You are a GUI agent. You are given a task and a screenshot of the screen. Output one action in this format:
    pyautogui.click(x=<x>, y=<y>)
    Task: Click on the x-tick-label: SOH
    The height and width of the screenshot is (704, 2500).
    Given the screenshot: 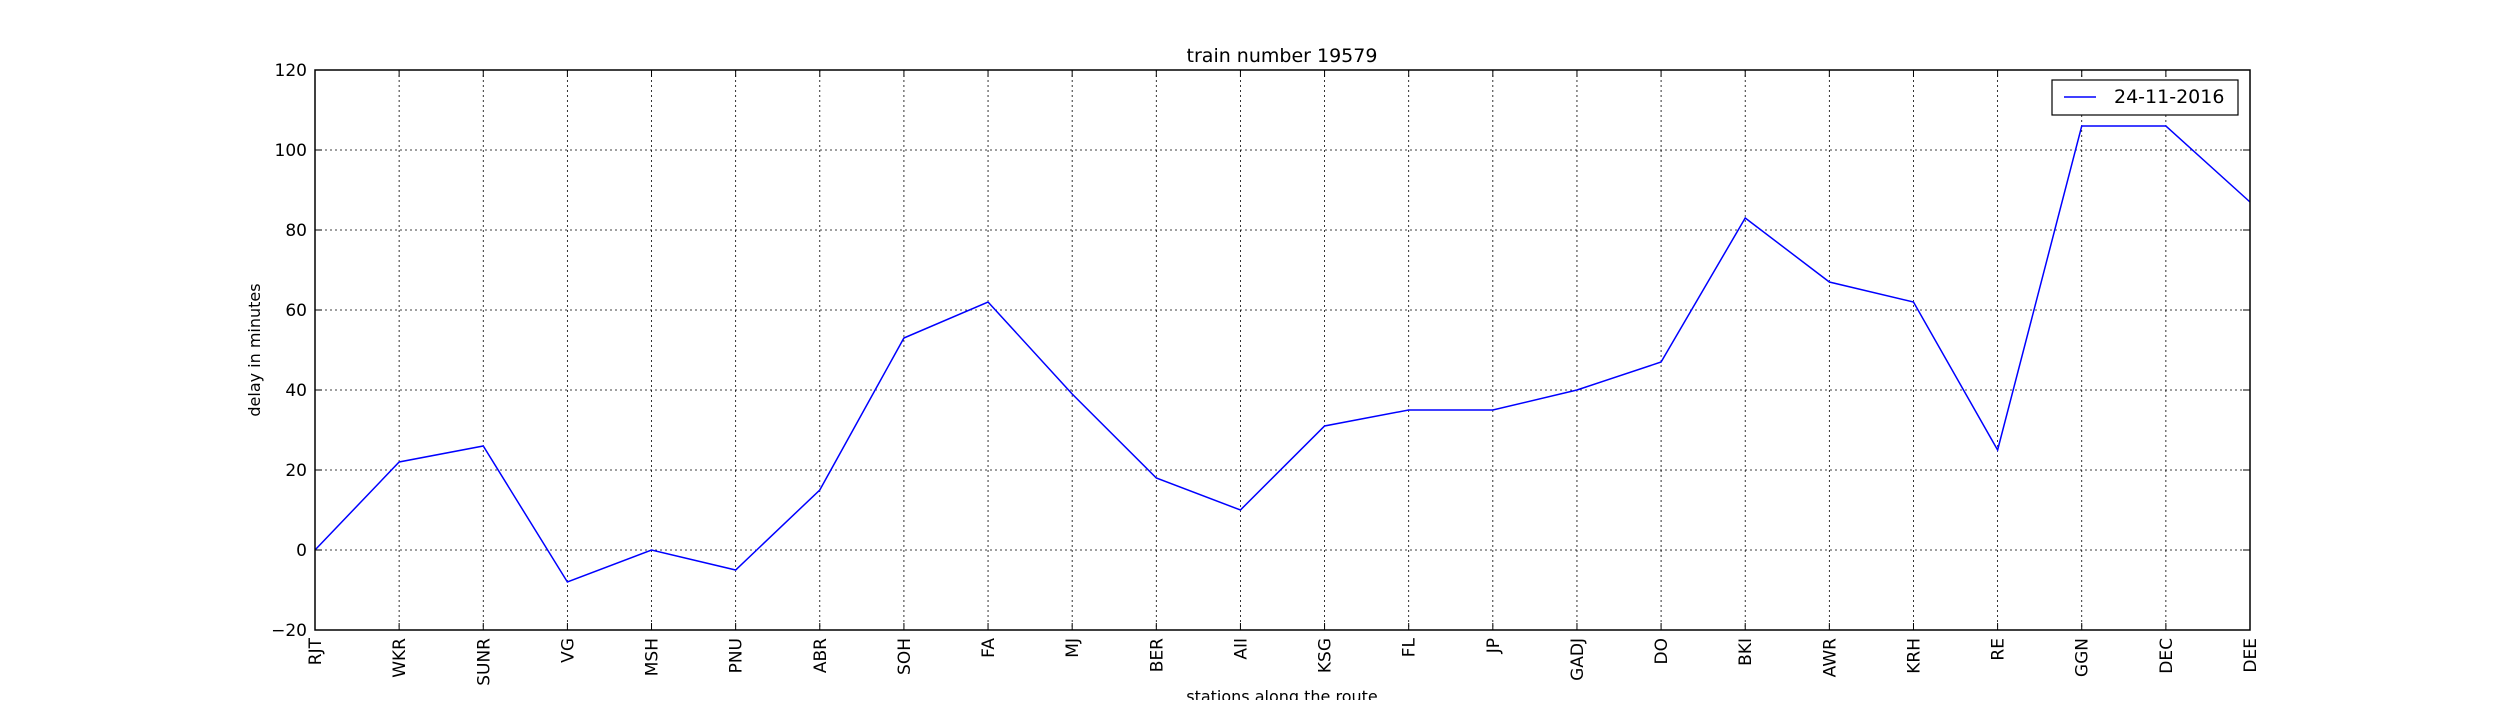 What is the action you would take?
    pyautogui.click(x=905, y=656)
    